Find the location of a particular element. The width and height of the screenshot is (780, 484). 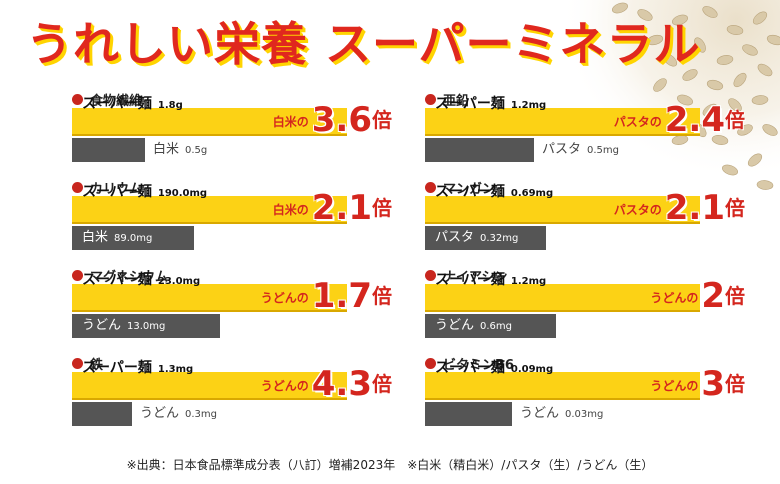

ratio-number: 1.7 is located at coordinates (341, 296).